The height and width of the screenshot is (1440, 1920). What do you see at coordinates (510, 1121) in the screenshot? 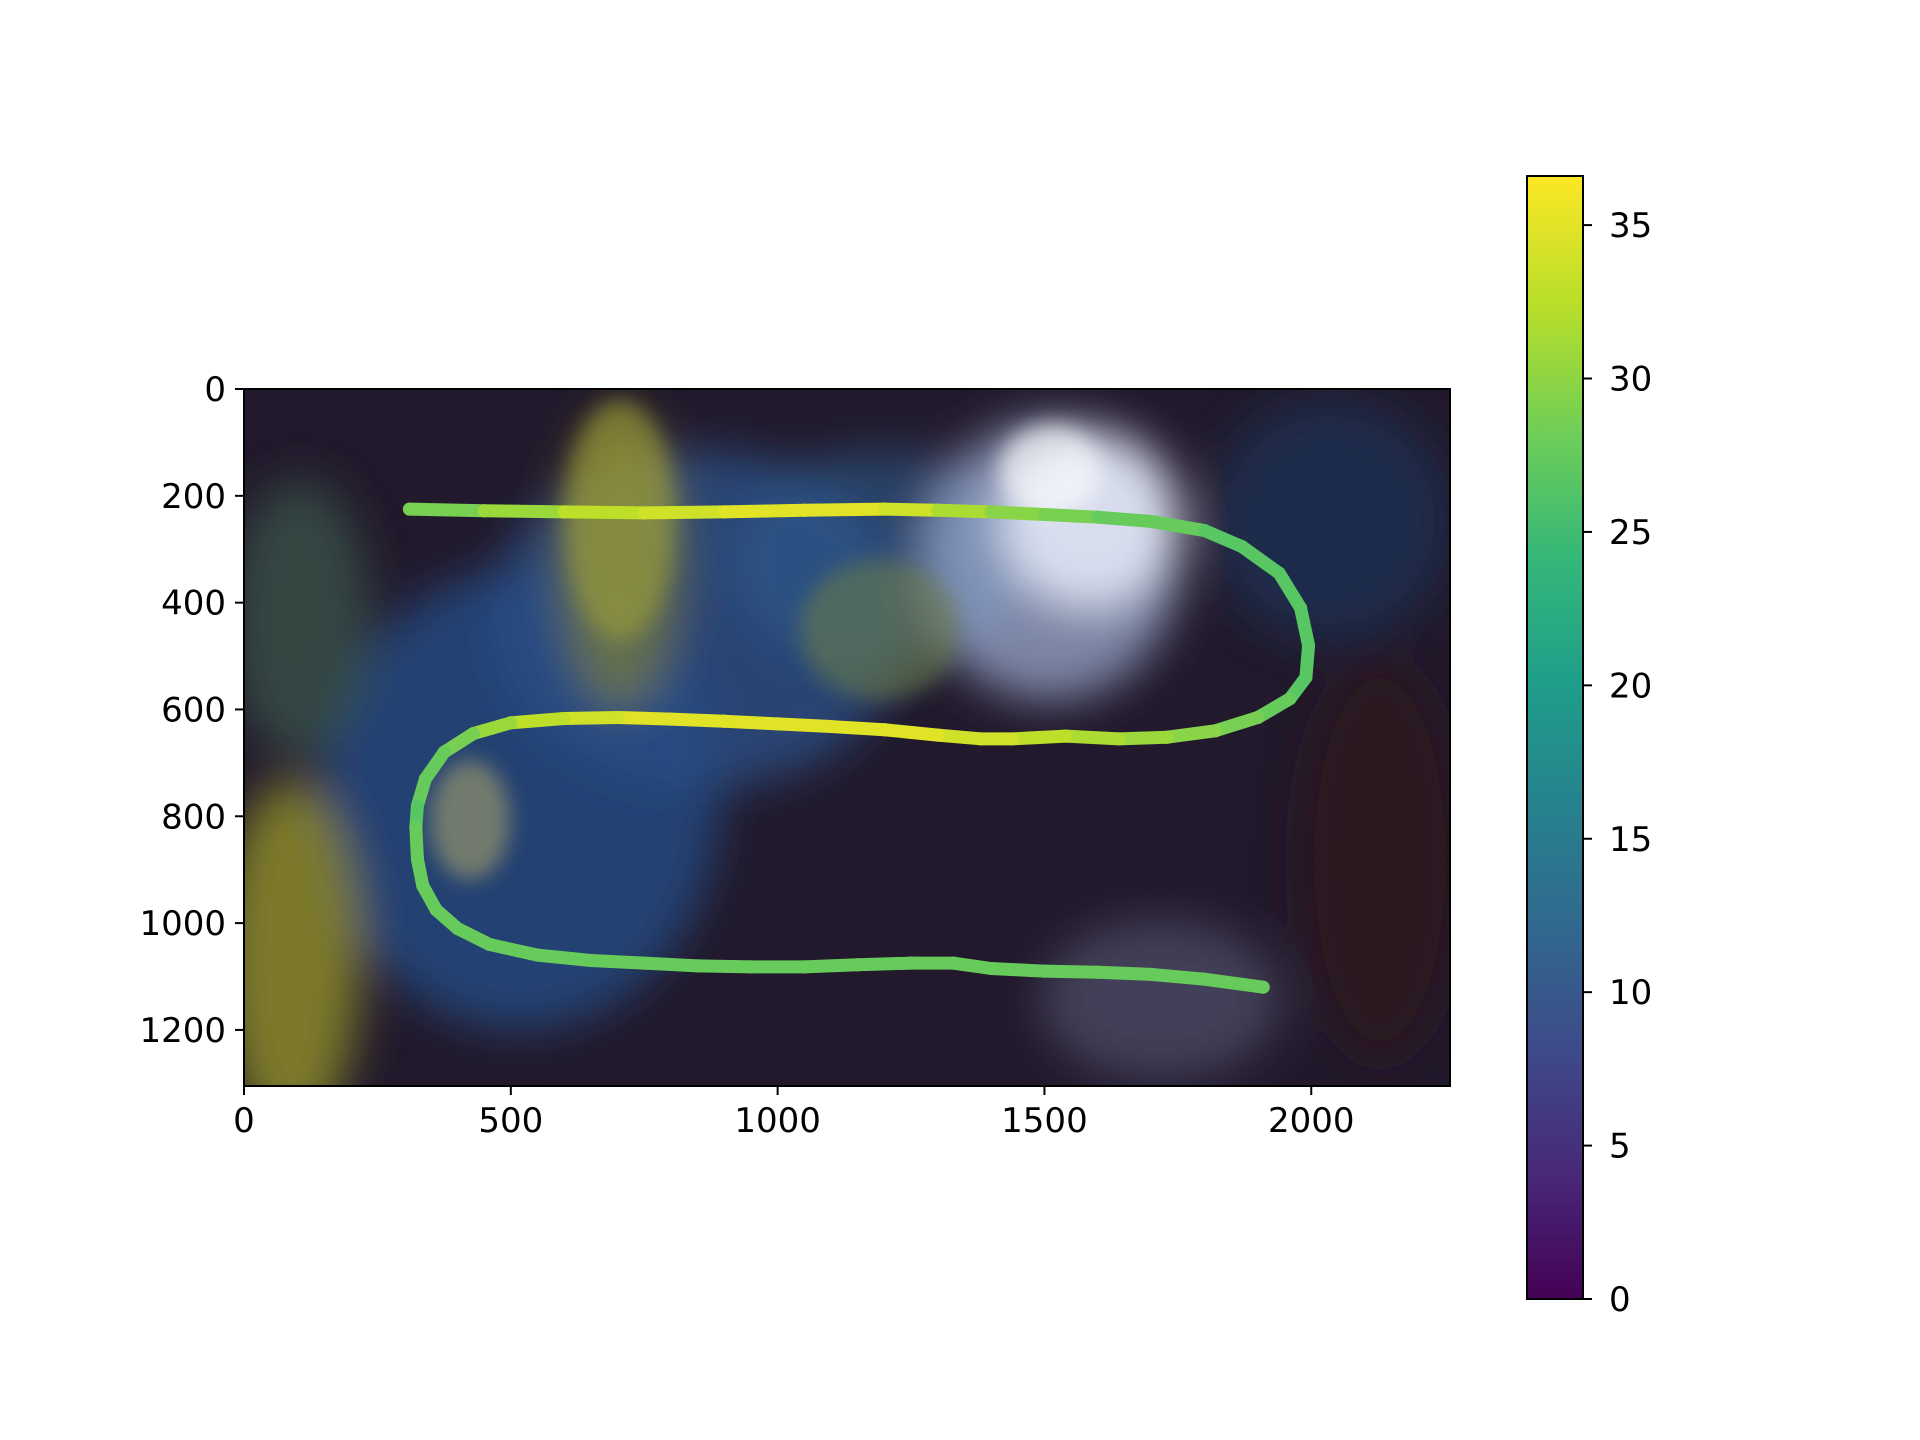
I see `x-tick-label: 500` at bounding box center [510, 1121].